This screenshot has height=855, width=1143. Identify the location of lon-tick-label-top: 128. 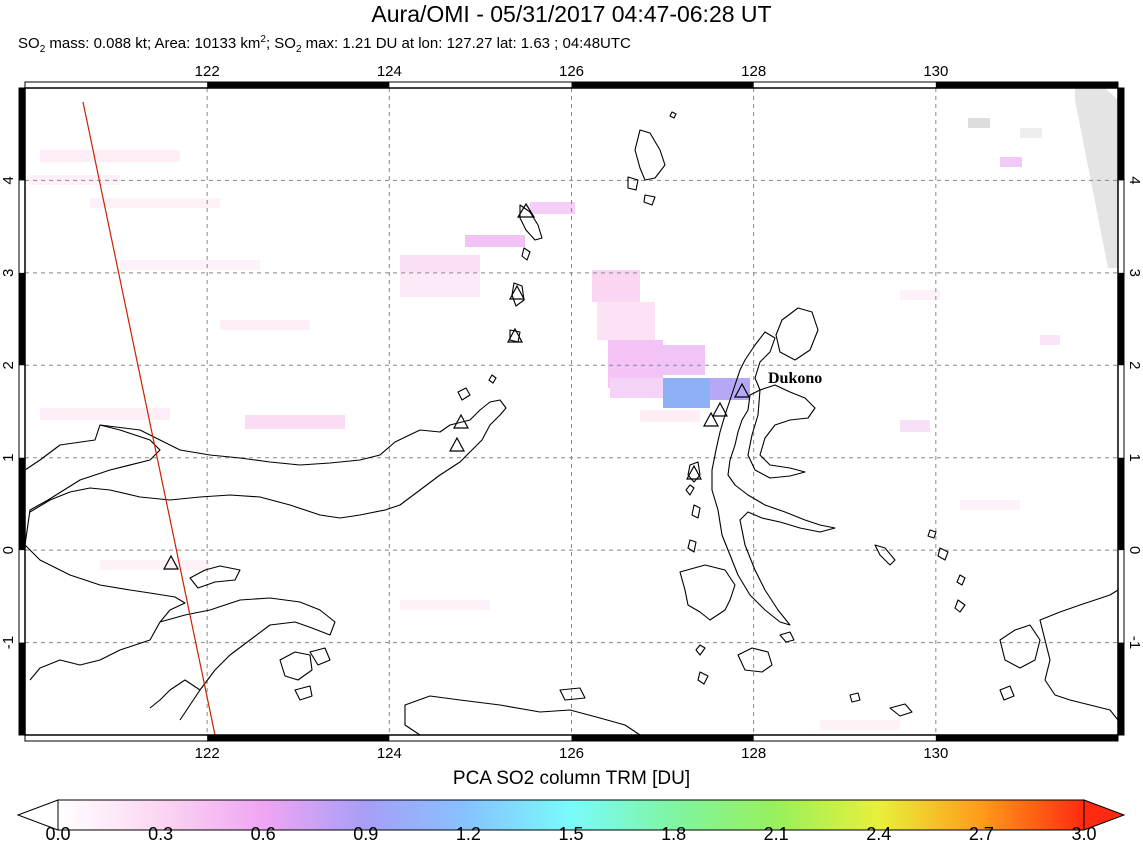
(753, 71).